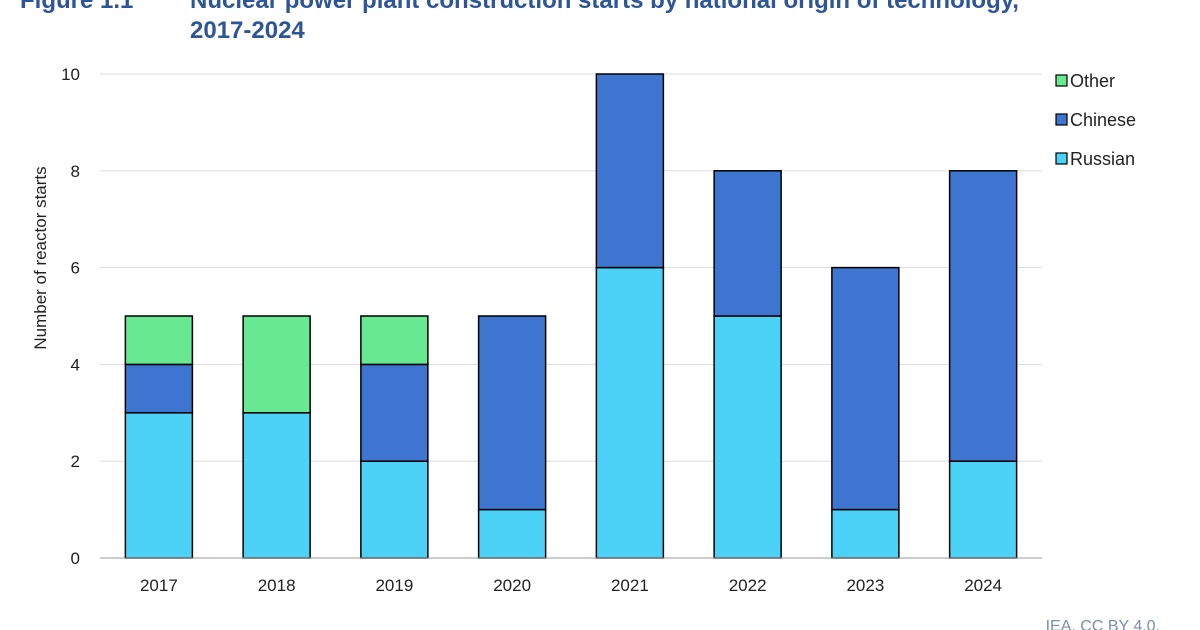 The height and width of the screenshot is (630, 1200). What do you see at coordinates (75, 461) in the screenshot?
I see `y-tick-label: 2` at bounding box center [75, 461].